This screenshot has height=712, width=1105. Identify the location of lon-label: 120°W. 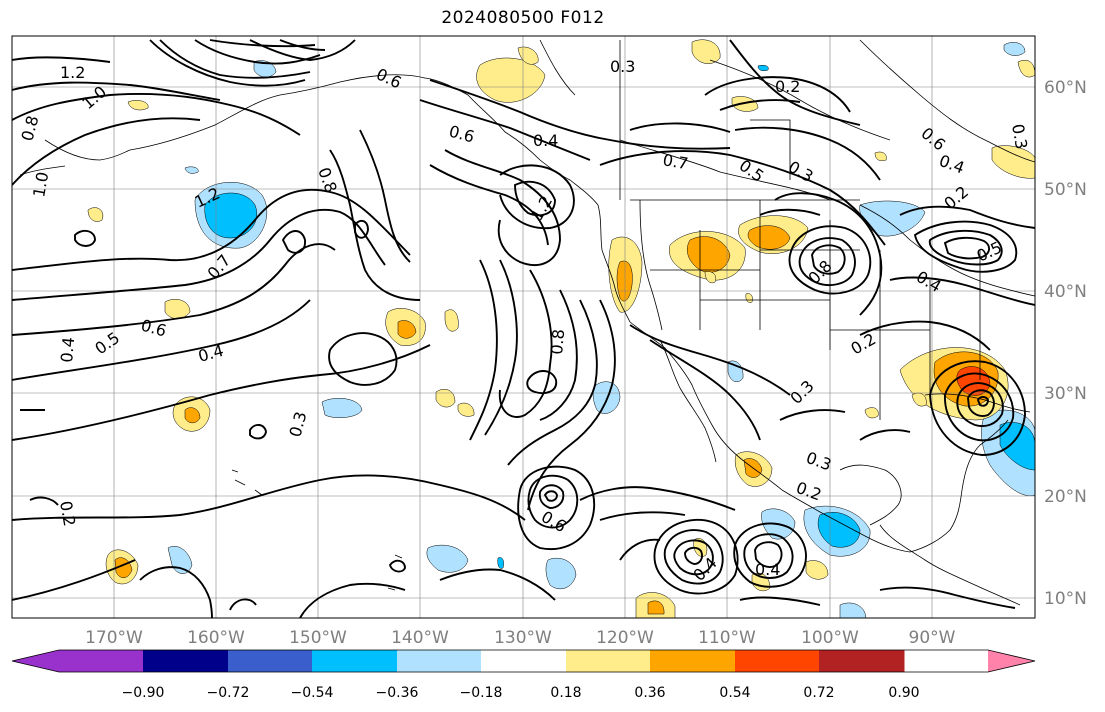
(625, 638).